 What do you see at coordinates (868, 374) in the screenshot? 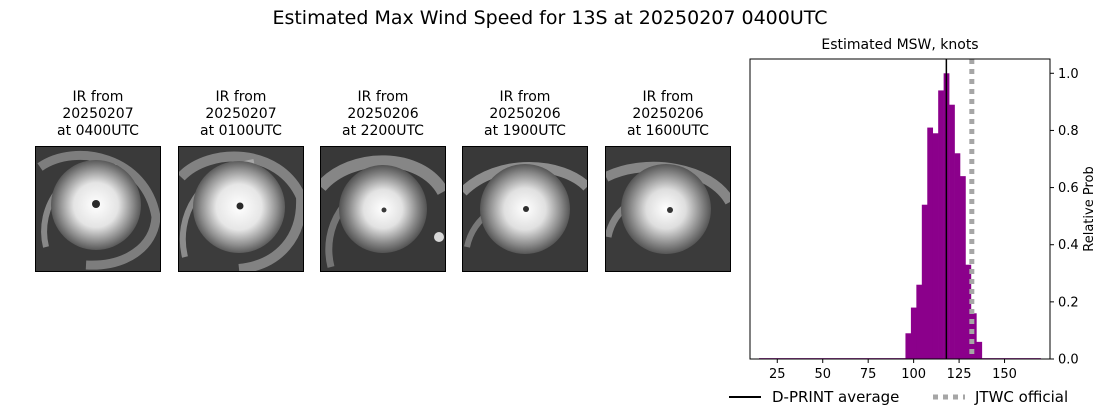
I see `x-tick-label: 75` at bounding box center [868, 374].